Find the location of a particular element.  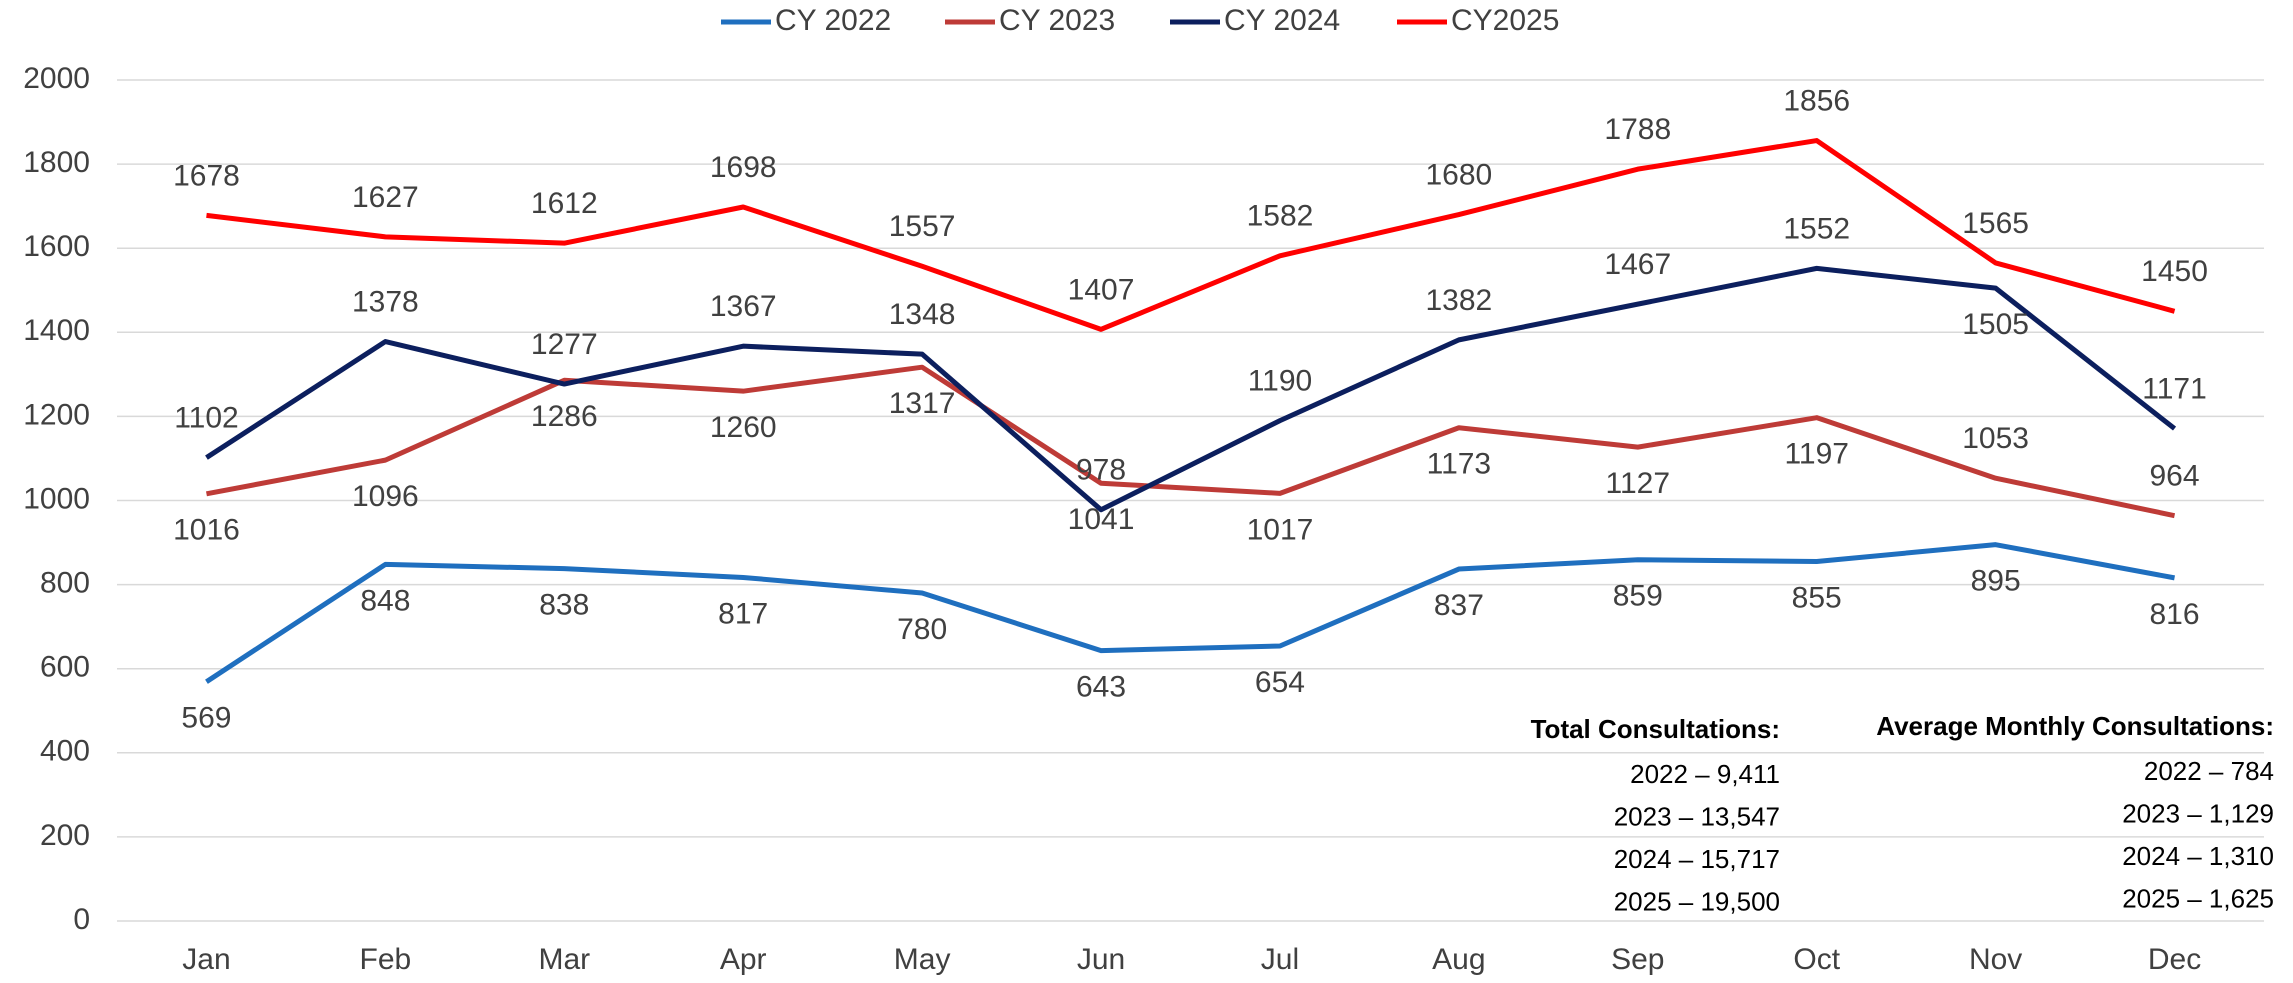

data-label: 1856 is located at coordinates (1816, 100).